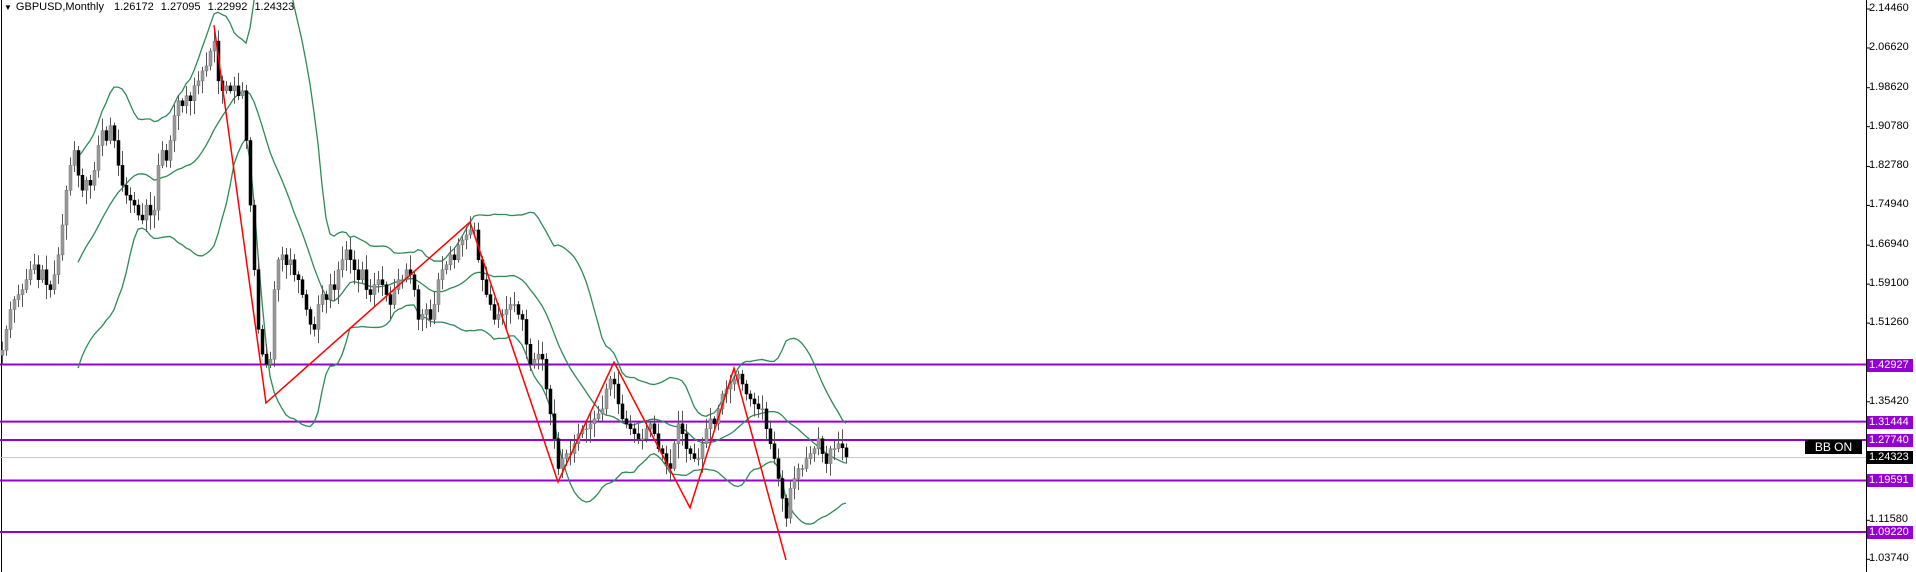 The height and width of the screenshot is (572, 1916). I want to click on open-value: 1.26172, so click(133, 7).